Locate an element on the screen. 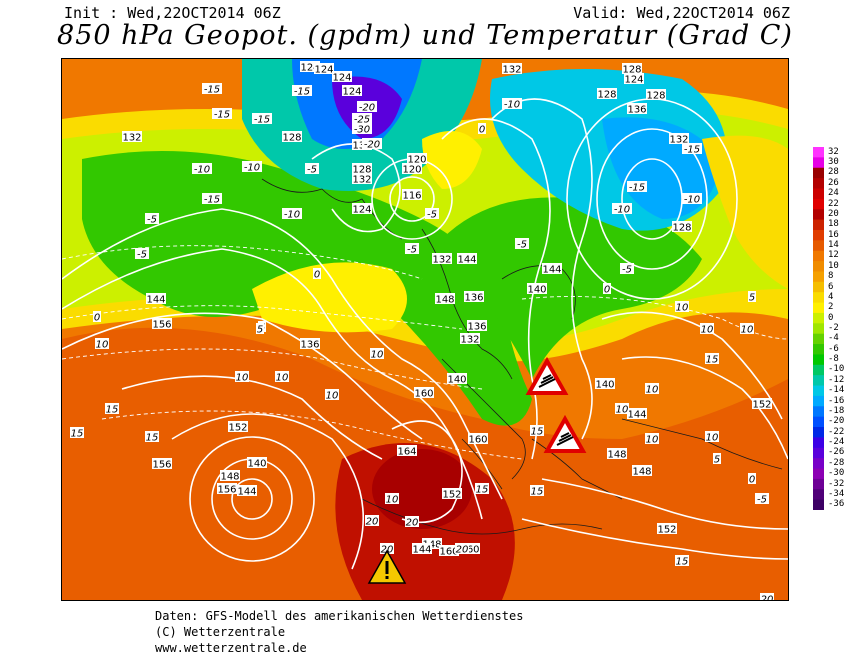 This screenshot has width=850, height=657. legend-label: -12 is located at coordinates (836, 379).